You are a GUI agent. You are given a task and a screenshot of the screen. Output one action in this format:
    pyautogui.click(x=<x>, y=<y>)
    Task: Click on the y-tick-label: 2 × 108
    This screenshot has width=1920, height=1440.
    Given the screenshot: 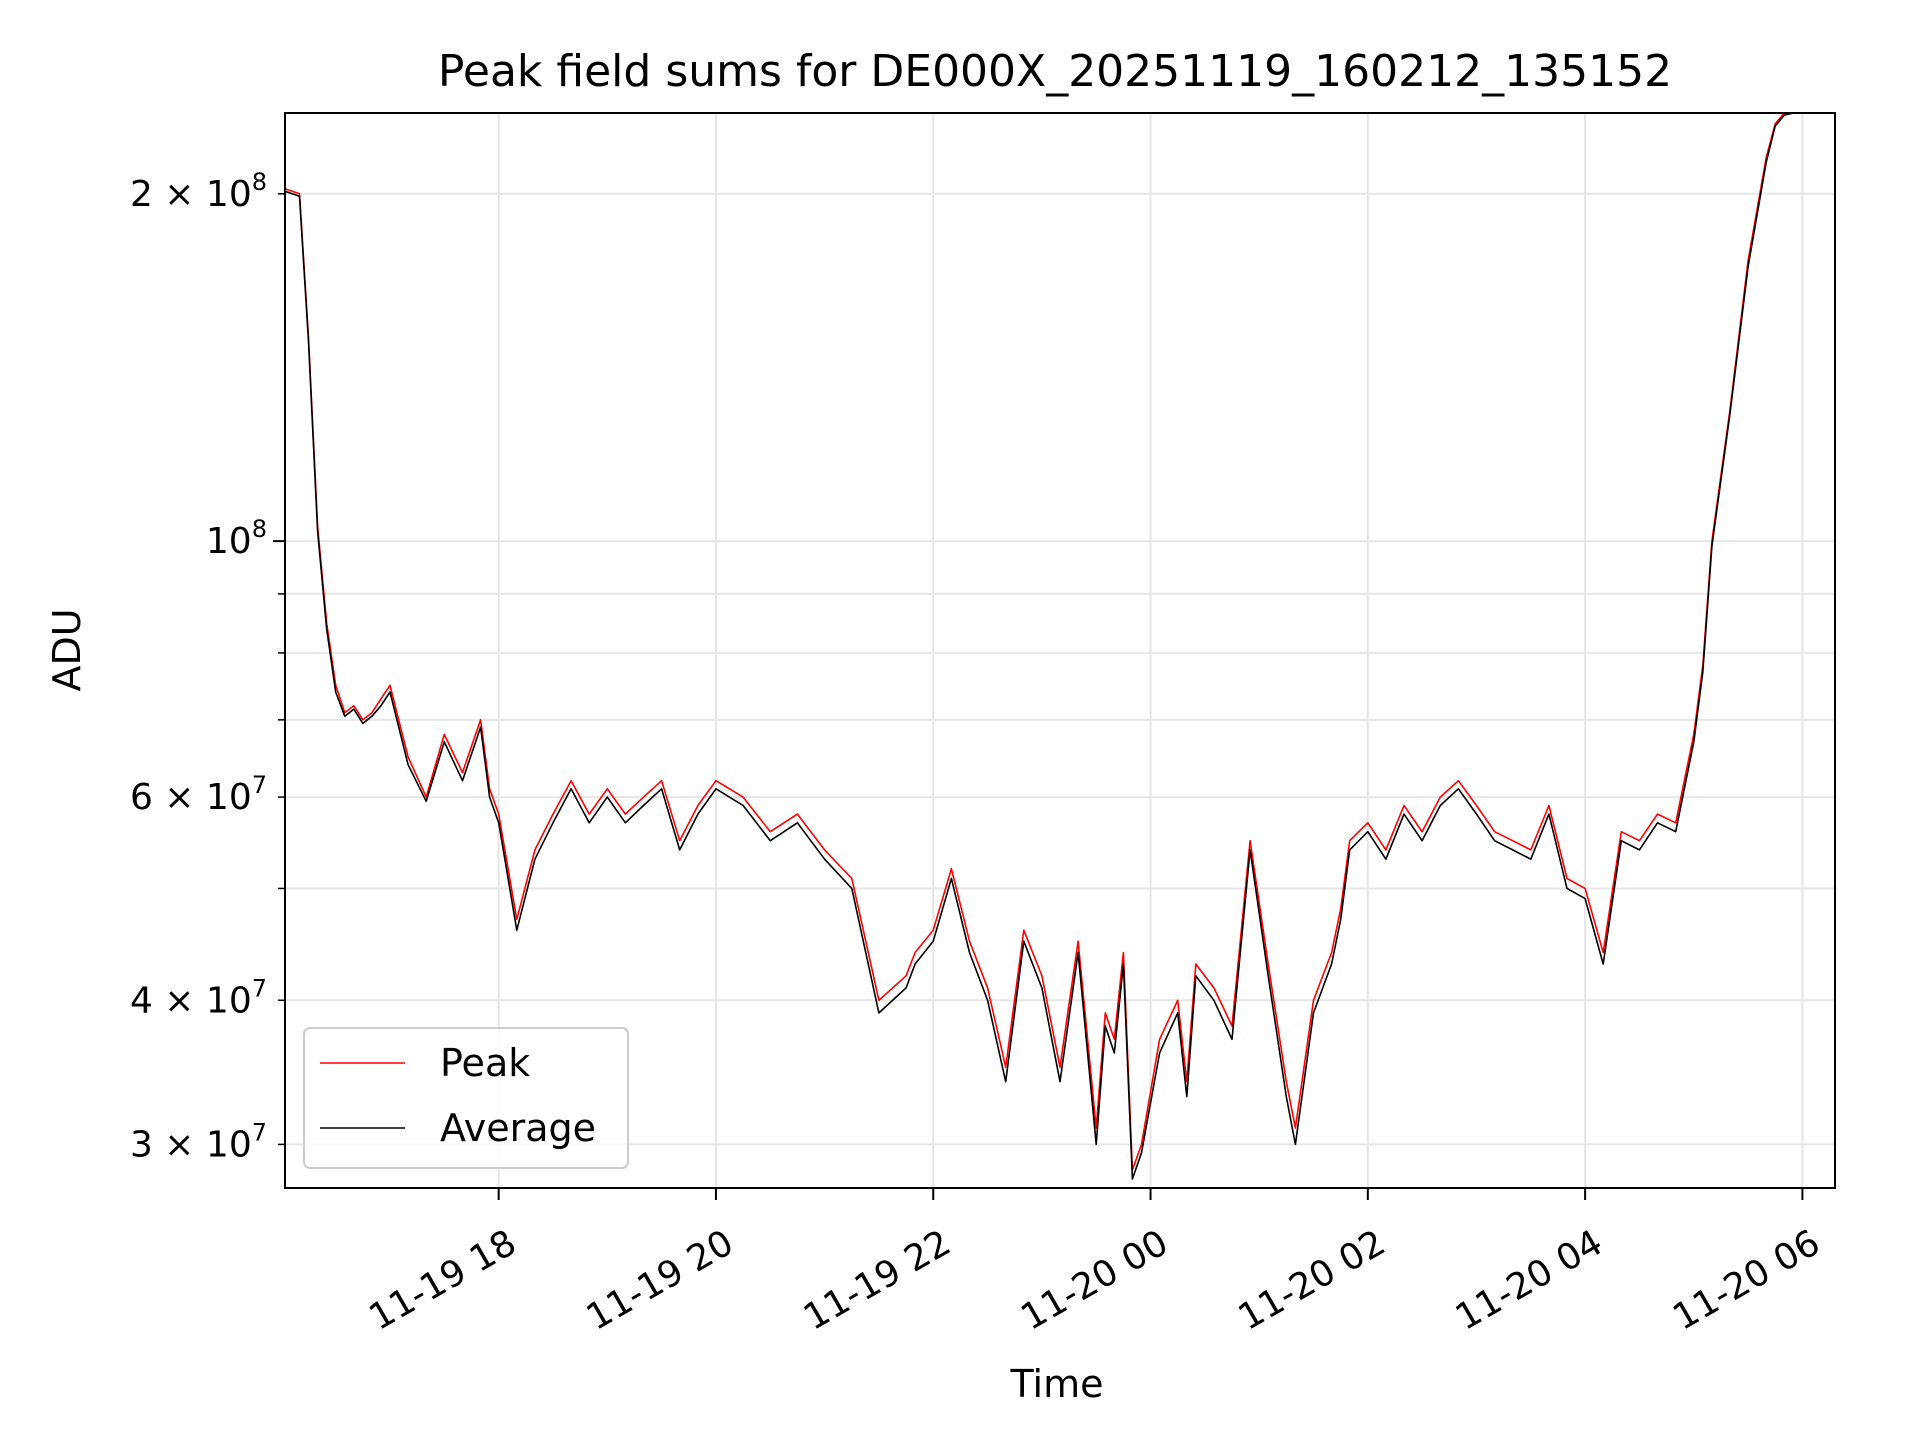 What is the action you would take?
    pyautogui.click(x=198, y=191)
    